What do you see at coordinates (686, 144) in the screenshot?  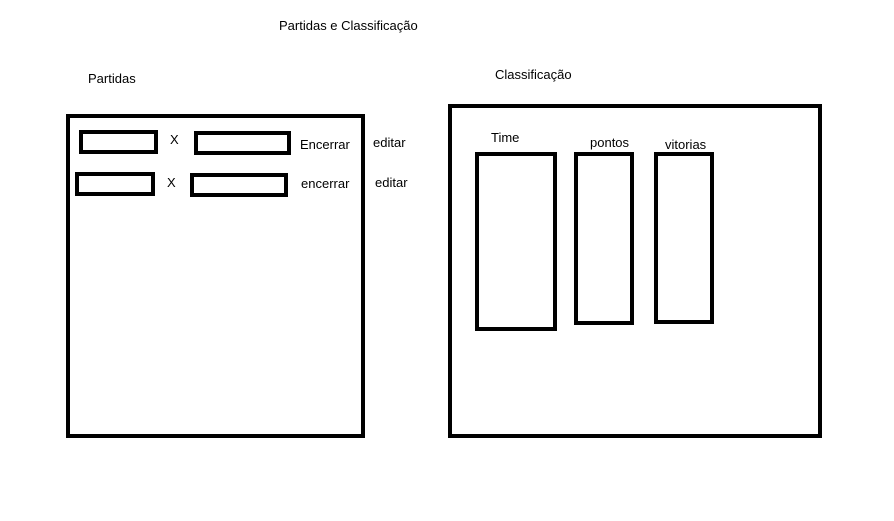 I see `column-header-vitorias: vitorias` at bounding box center [686, 144].